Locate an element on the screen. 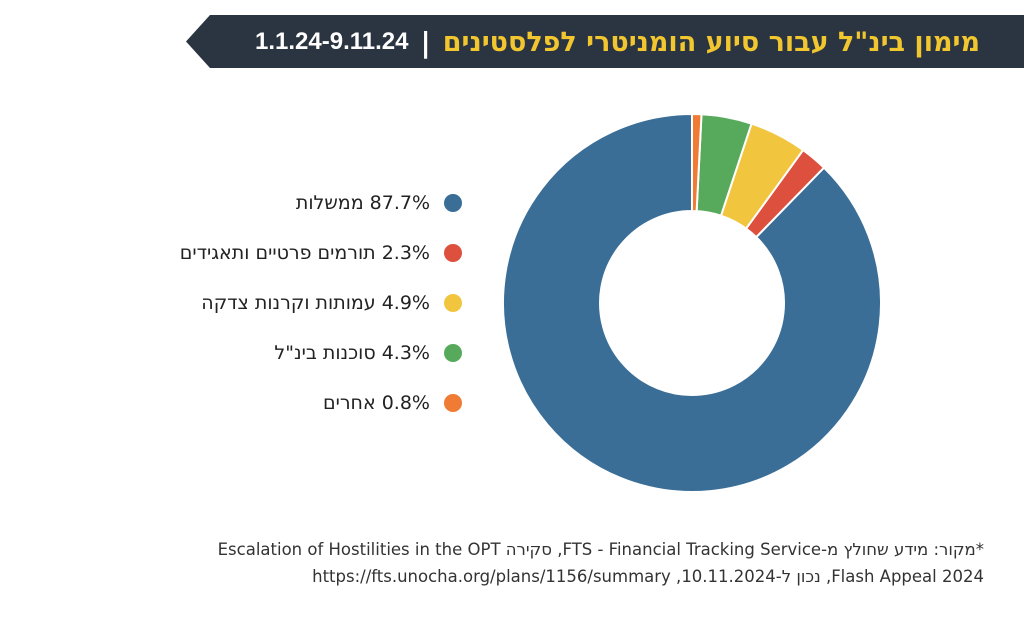 The width and height of the screenshot is (1024, 625). legend-item-private-donors: 2.3% תורמים פרטיים ותאגידים is located at coordinates (321, 252).